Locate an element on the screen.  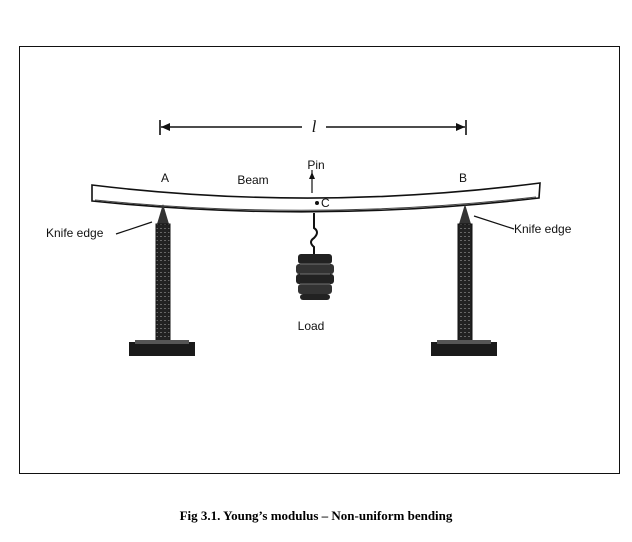
load-hanger is located at coordinates (314, 233).